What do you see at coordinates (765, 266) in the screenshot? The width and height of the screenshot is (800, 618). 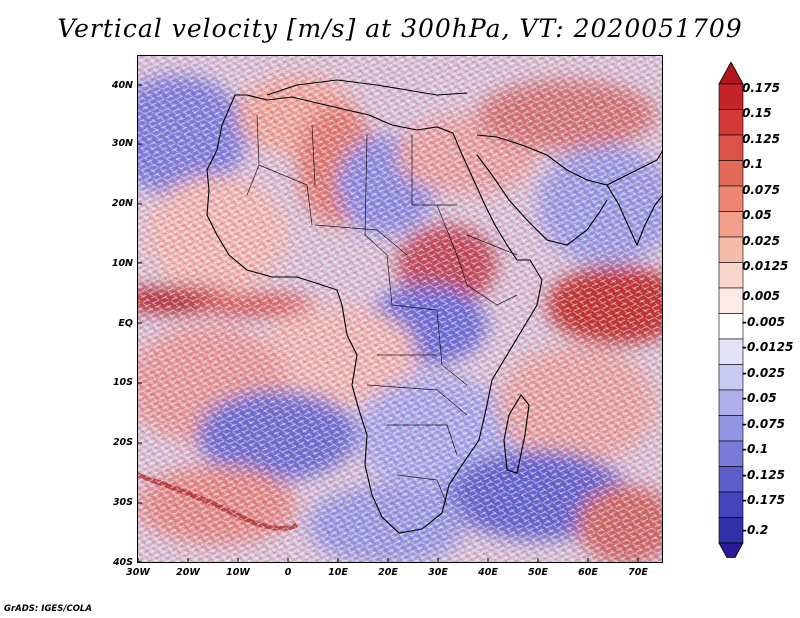 I see `colorbar-label-0.0125: 0.0125` at bounding box center [765, 266].